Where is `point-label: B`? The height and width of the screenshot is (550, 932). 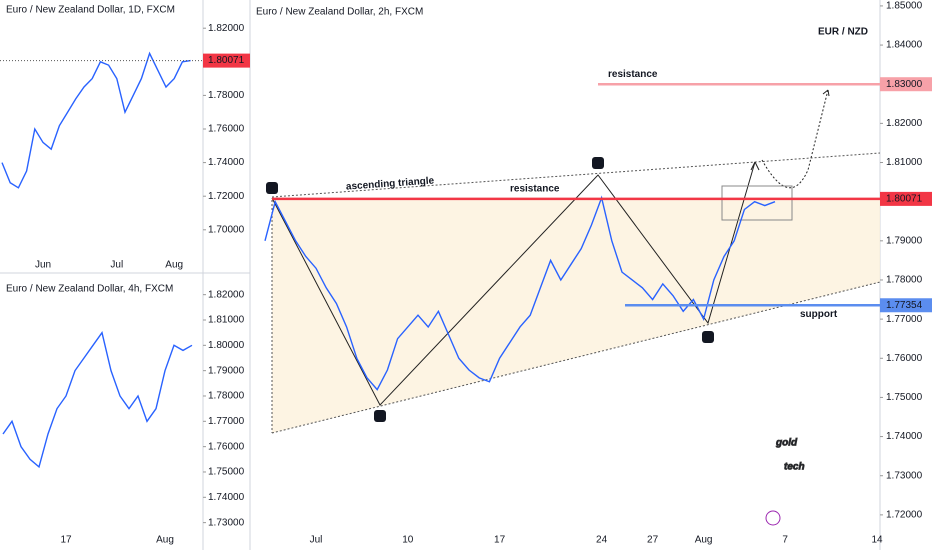
point-label: B is located at coordinates (379, 417).